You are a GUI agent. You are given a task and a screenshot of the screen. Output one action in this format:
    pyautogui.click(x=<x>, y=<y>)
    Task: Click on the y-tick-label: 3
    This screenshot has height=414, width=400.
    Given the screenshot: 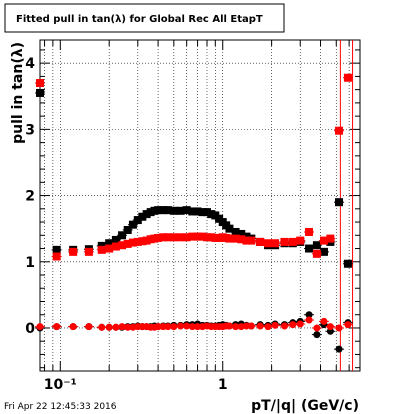 What is the action you would take?
    pyautogui.click(x=30, y=130)
    